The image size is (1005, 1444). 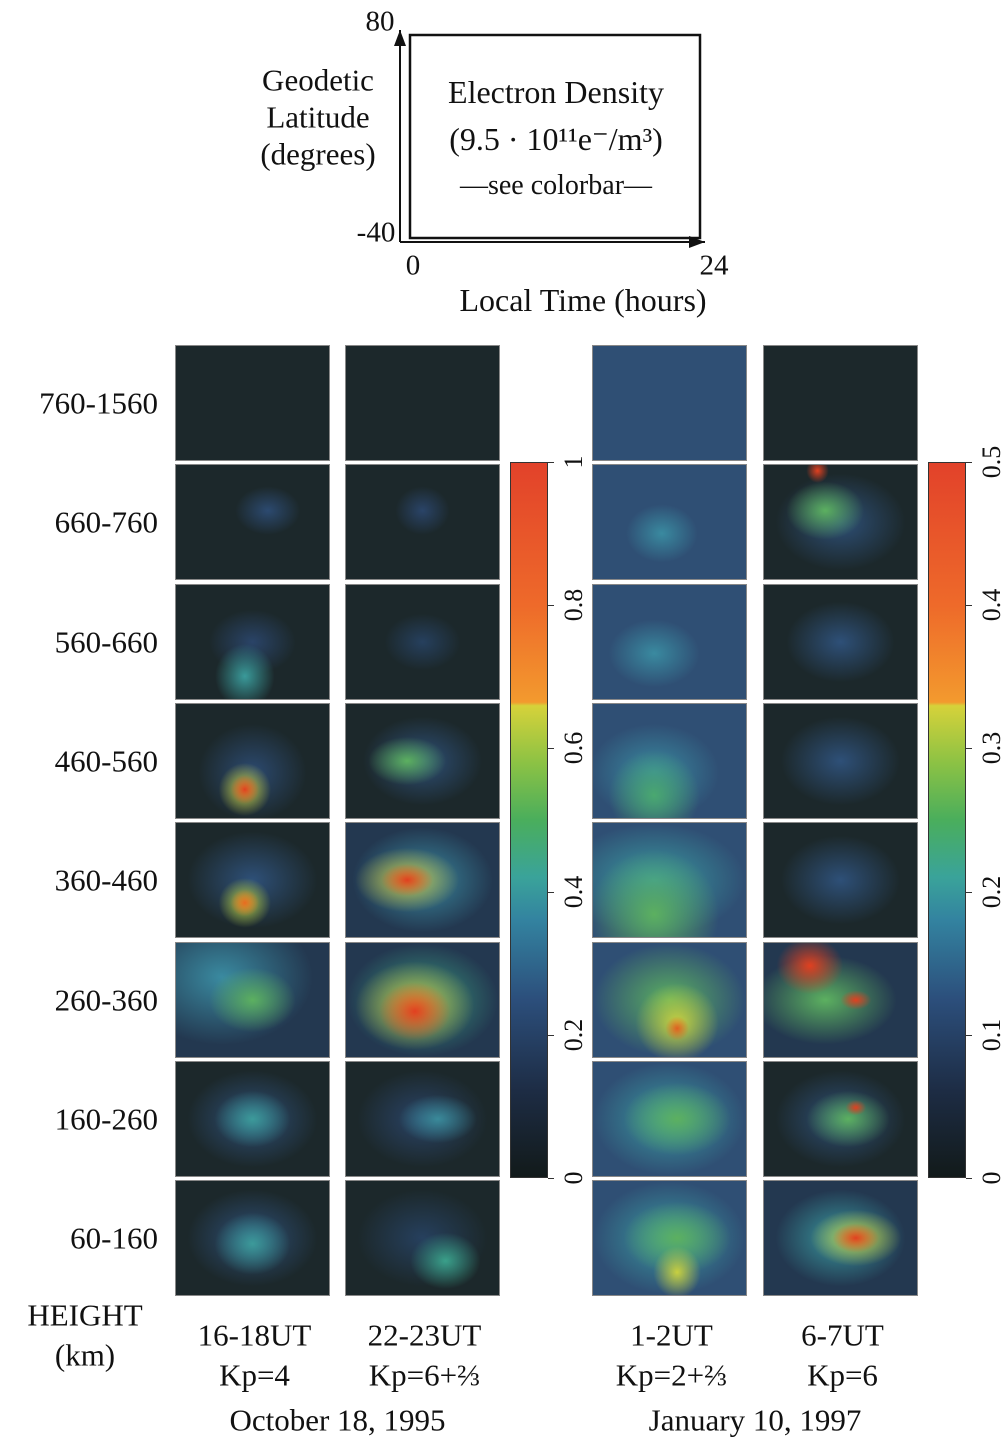 I want to click on row-label: 660-760, so click(x=106, y=522).